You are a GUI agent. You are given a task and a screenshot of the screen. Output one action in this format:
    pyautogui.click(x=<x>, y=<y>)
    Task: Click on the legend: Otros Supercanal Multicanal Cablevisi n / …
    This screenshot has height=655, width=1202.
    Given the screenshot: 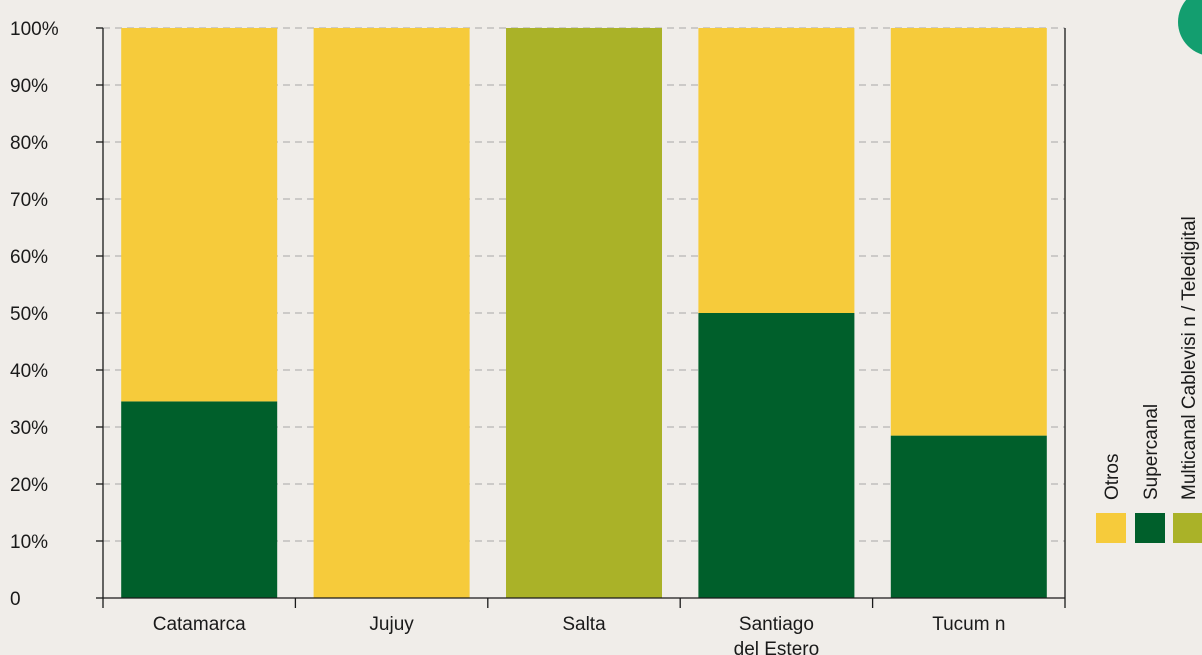 What is the action you would take?
    pyautogui.click(x=1149, y=379)
    